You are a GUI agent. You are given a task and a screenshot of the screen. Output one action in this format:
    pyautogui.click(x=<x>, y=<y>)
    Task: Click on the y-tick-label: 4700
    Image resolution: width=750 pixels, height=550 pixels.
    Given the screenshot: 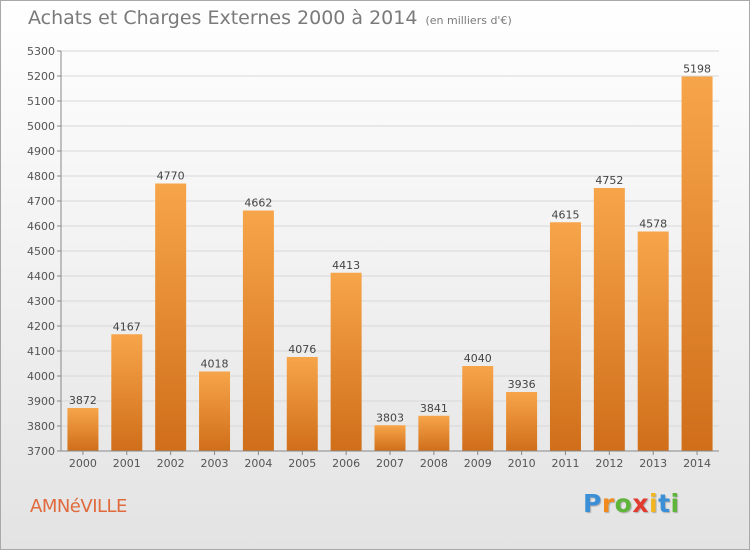 What is the action you would take?
    pyautogui.click(x=41, y=201)
    